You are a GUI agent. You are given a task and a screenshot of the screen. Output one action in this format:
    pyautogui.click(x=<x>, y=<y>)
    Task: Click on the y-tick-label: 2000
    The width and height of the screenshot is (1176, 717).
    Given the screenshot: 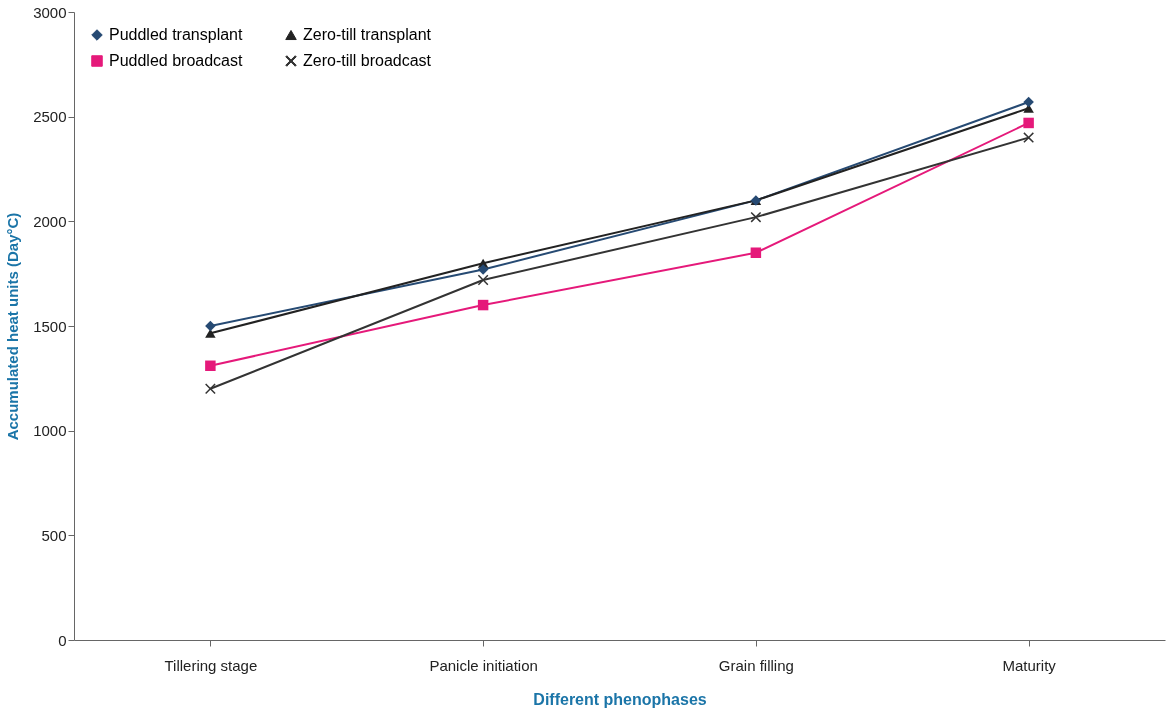 What is the action you would take?
    pyautogui.click(x=50, y=221)
    